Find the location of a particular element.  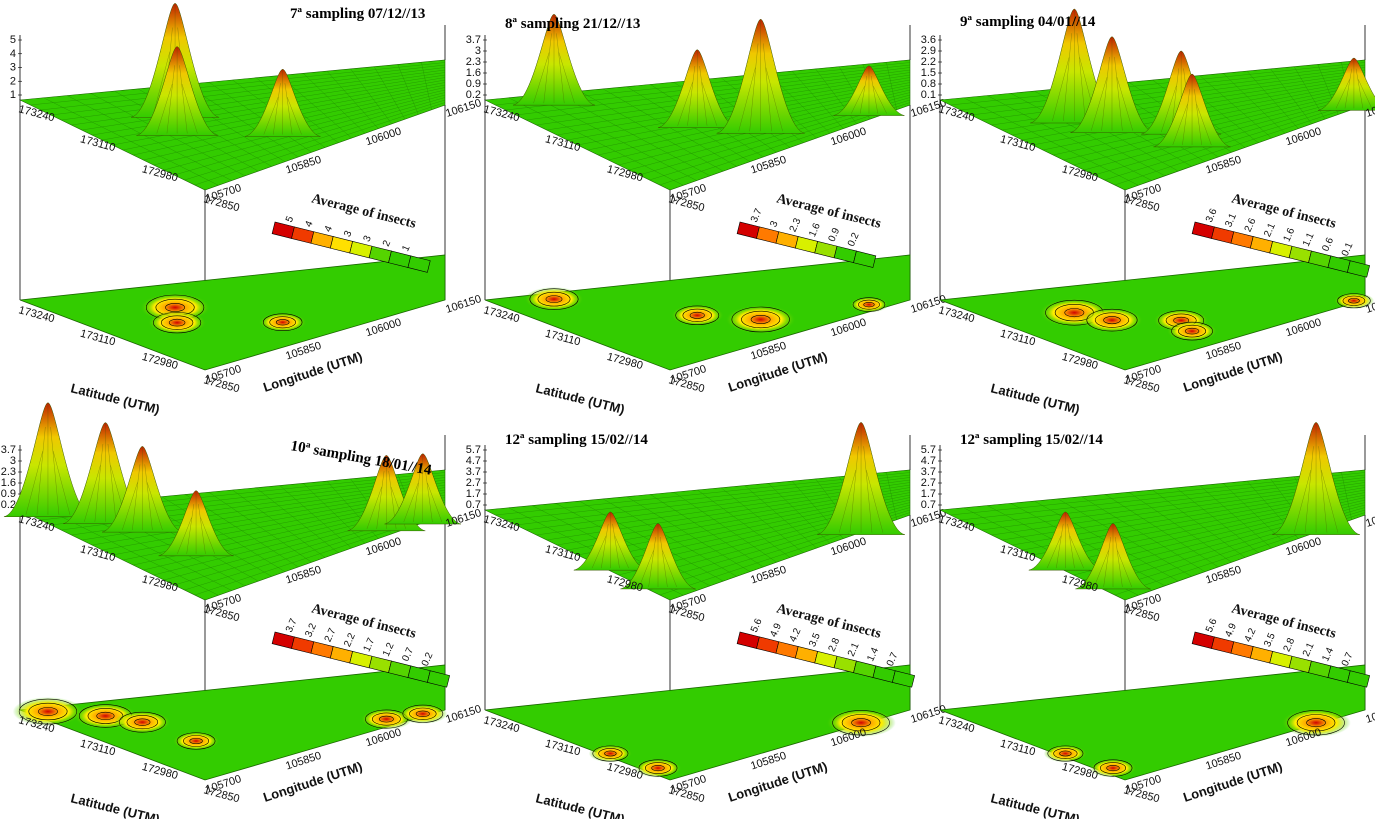

z-tick-label: 1.7 is located at coordinates (473, 494).